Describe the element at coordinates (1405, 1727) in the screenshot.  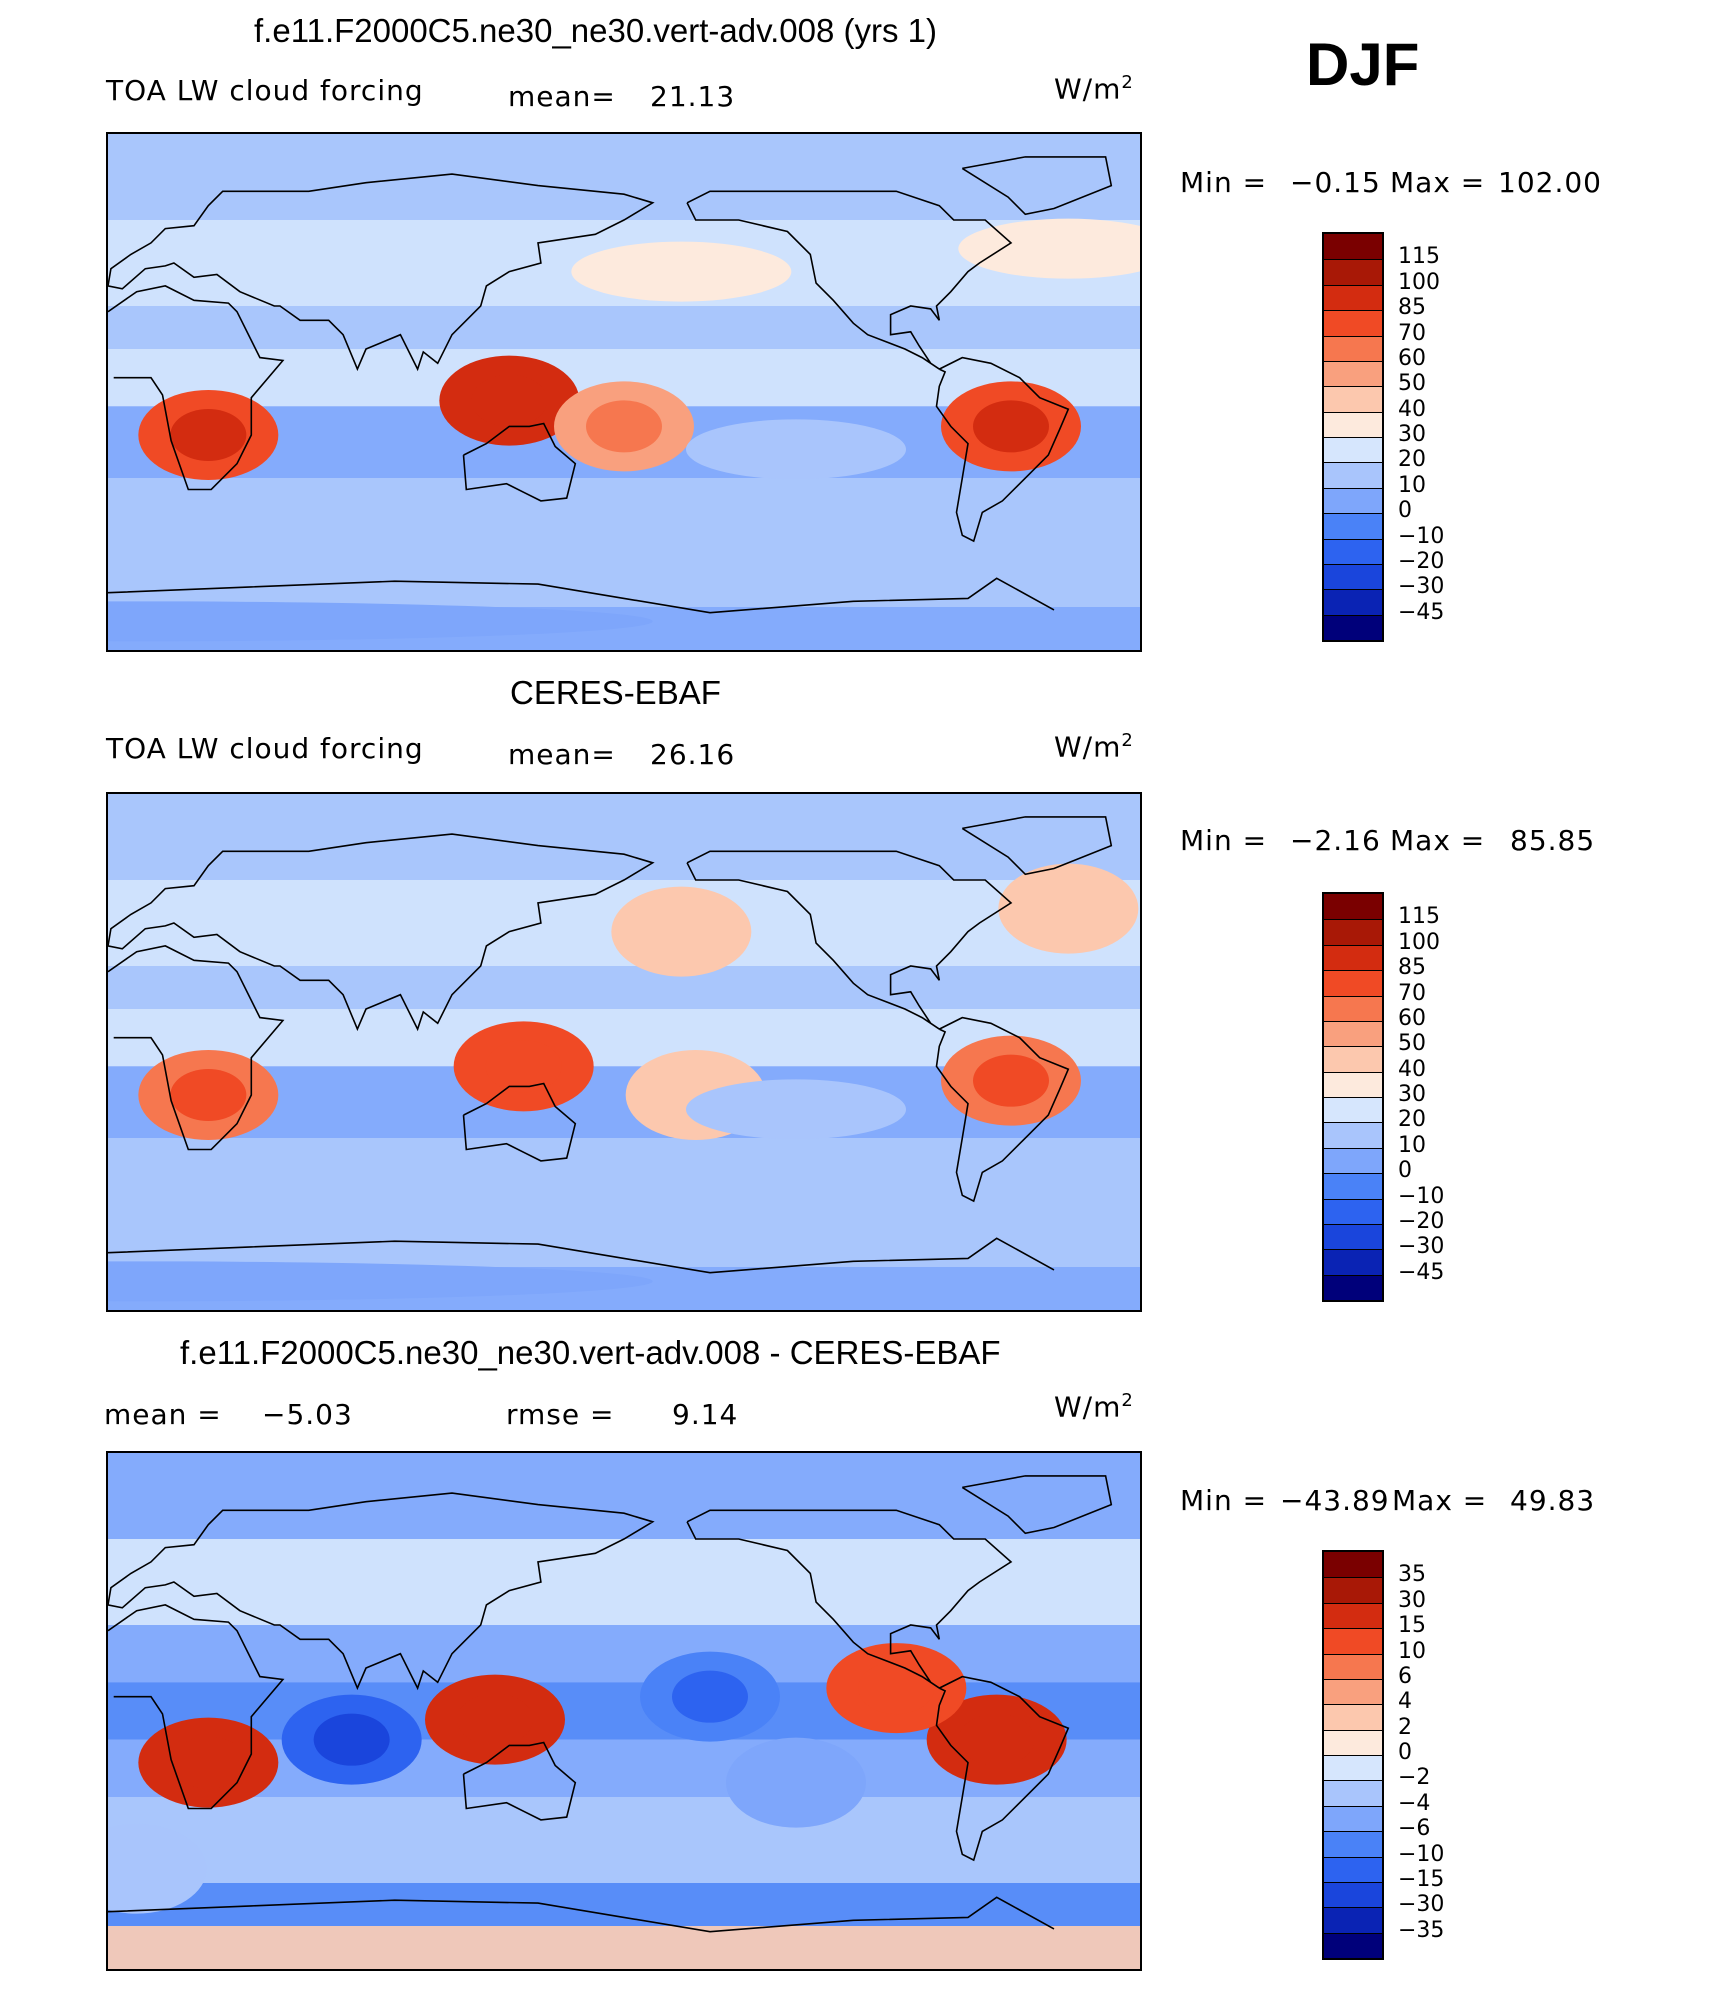
I see `colorbar-tick-label: 2` at that location.